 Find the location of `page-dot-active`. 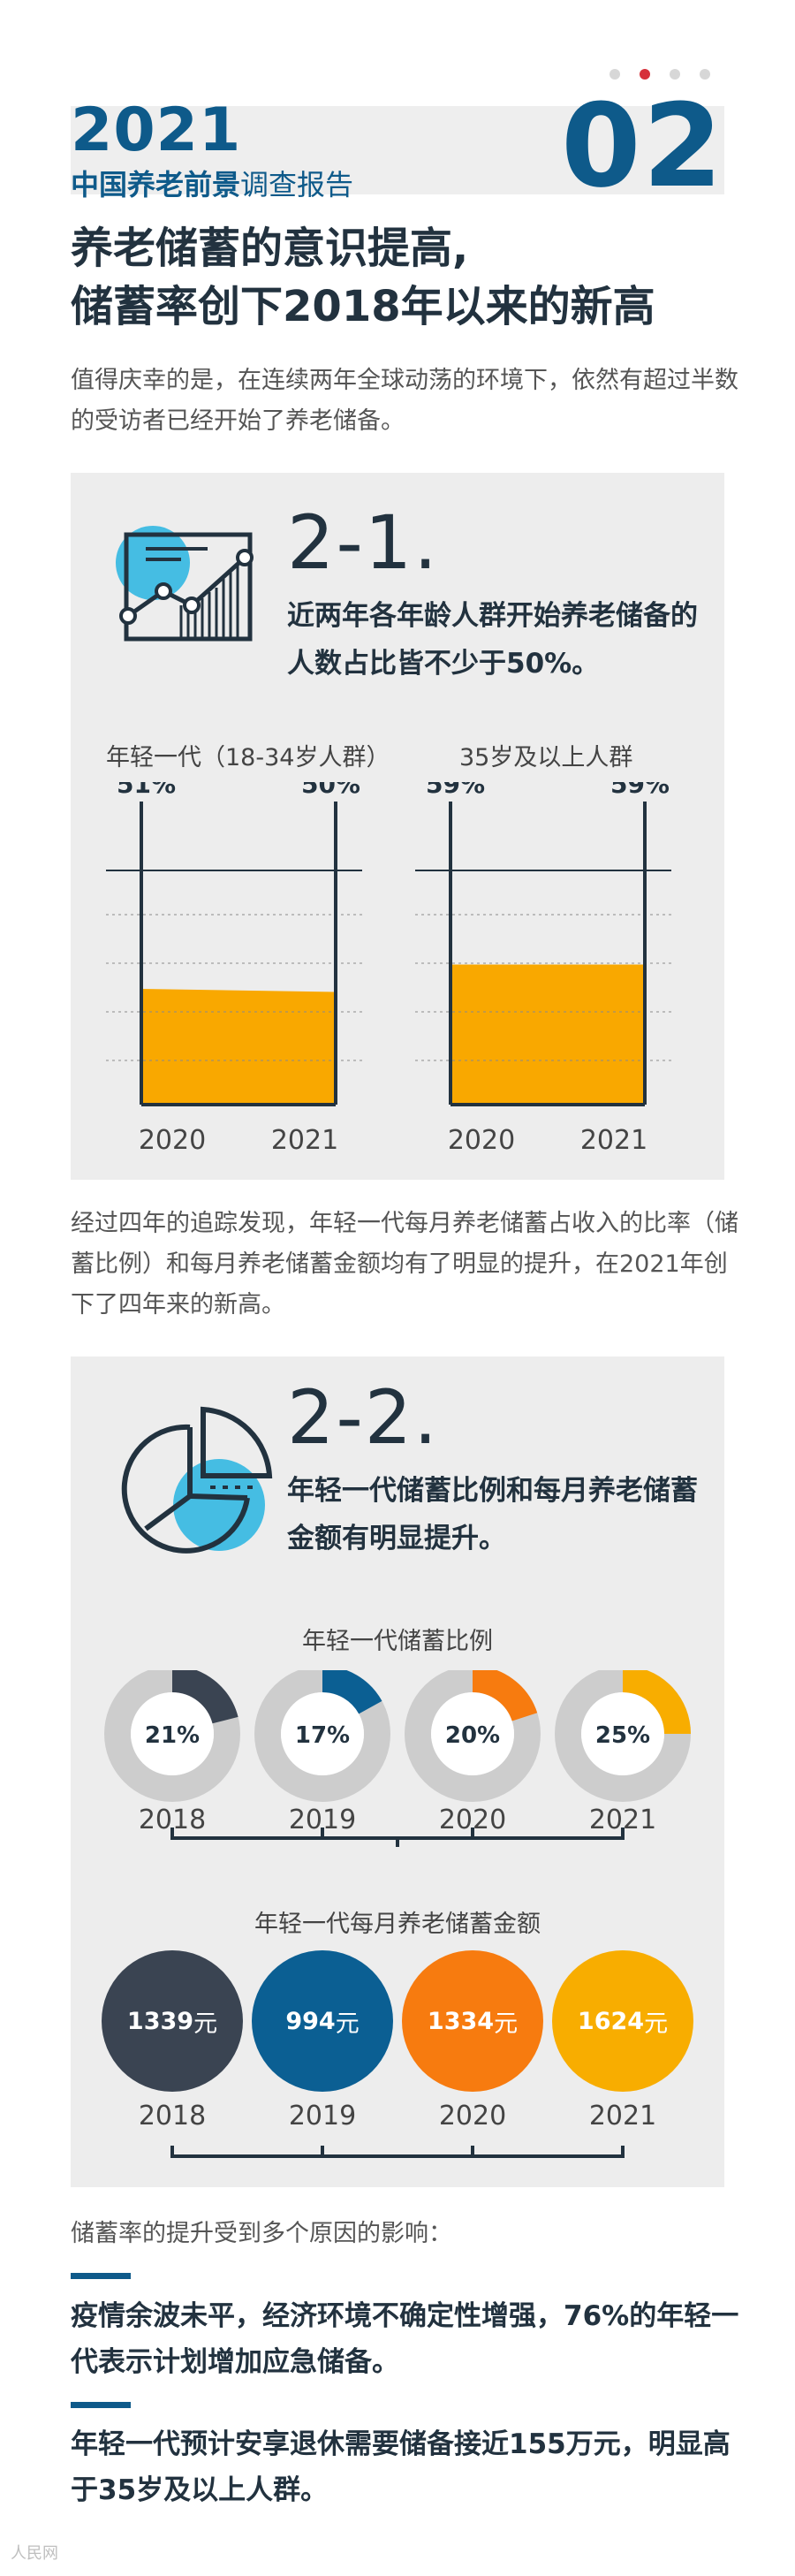

page-dot-active is located at coordinates (645, 74).